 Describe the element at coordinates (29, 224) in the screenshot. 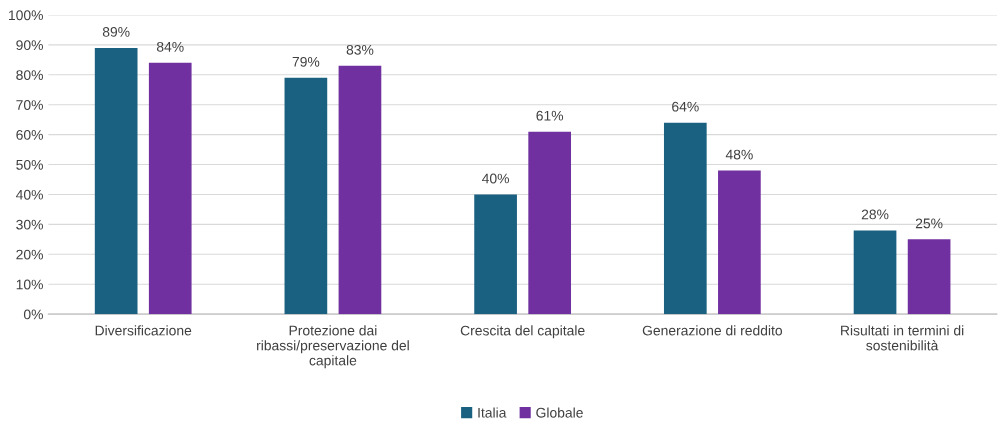

I see `y-tick-label: 30%` at that location.